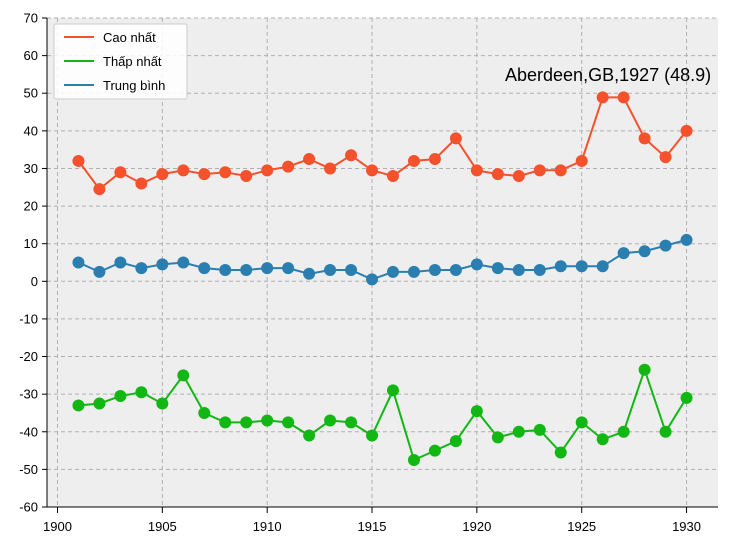 The image size is (756, 548). I want to click on x-tick-label: 1900, so click(57, 526).